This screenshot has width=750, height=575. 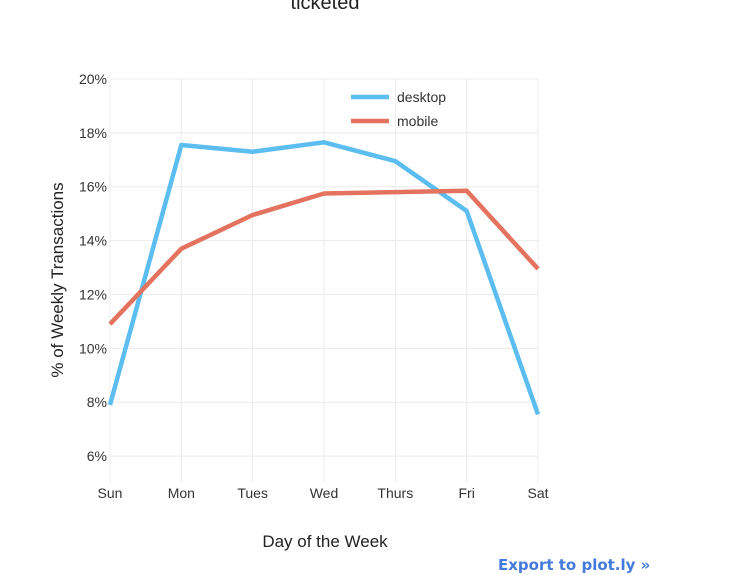 I want to click on x-tick-label: Wed, so click(x=324, y=493).